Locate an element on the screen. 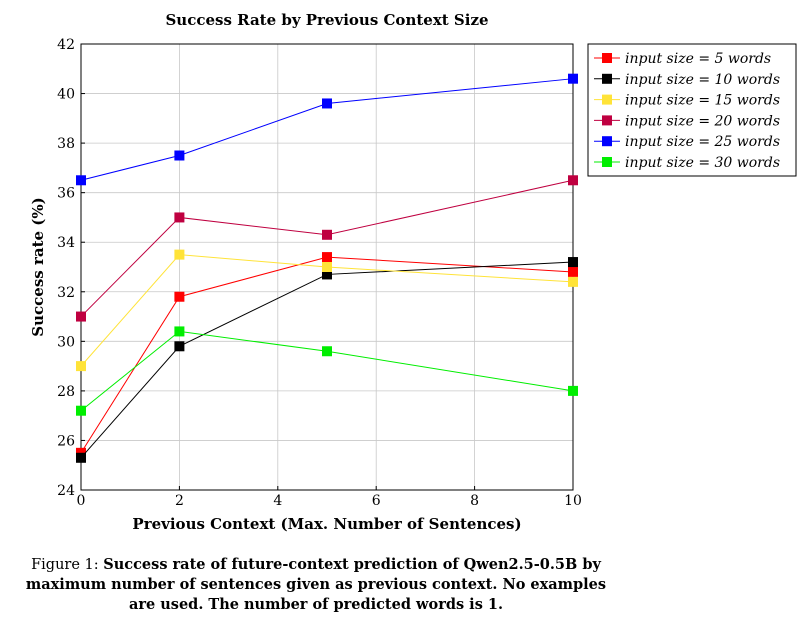 Image resolution: width=808 pixels, height=625 pixels. y-tick-label: 26 is located at coordinates (66, 441).